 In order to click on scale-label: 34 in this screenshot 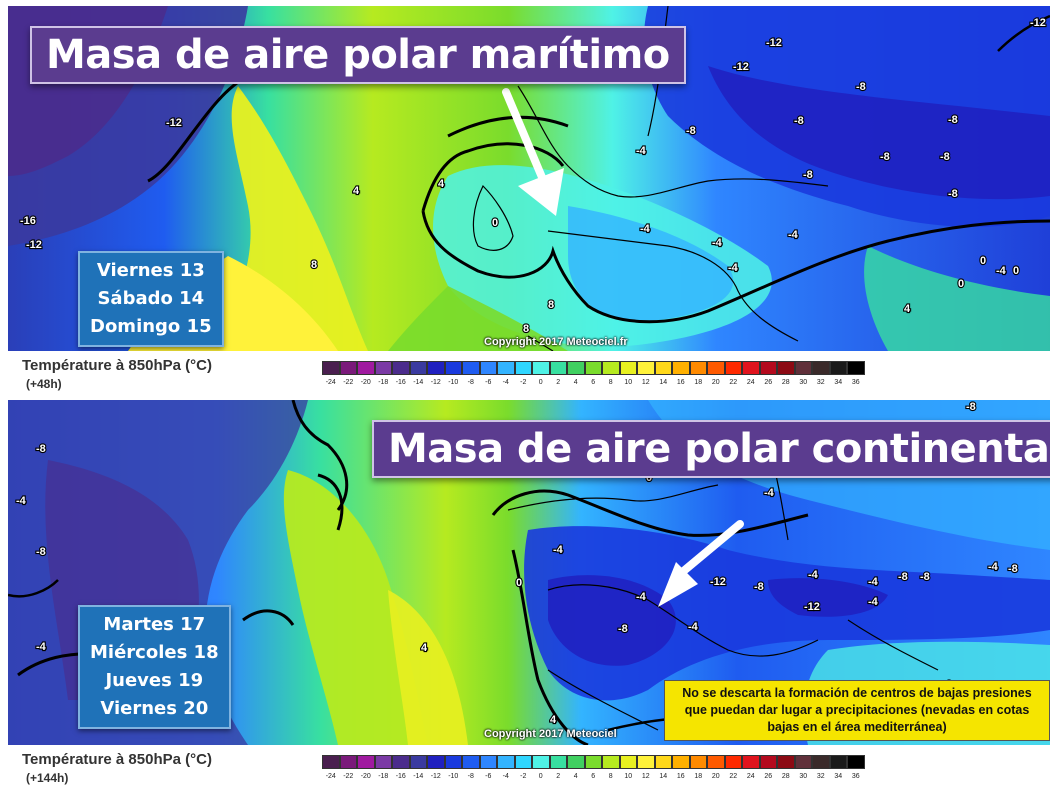, I will do `click(838, 382)`.